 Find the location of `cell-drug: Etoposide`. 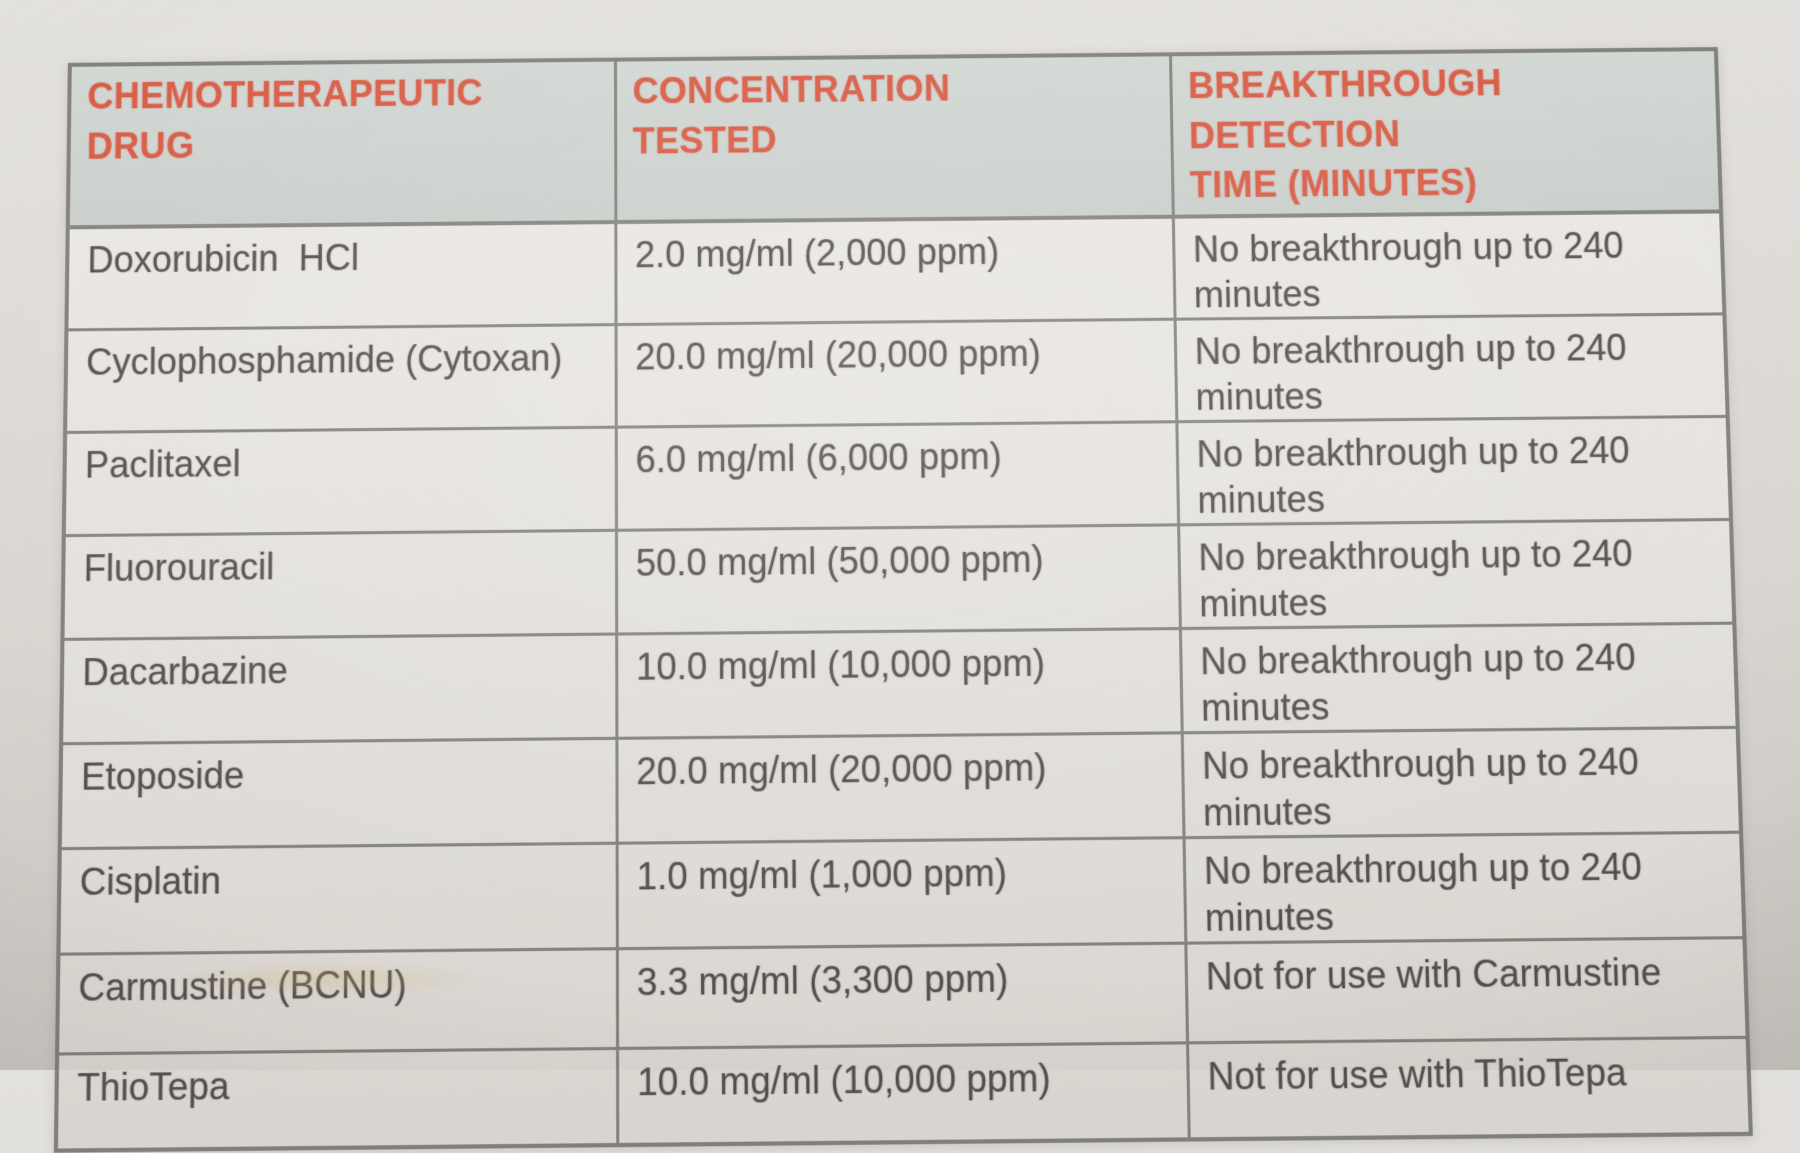

cell-drug: Etoposide is located at coordinates (338, 793).